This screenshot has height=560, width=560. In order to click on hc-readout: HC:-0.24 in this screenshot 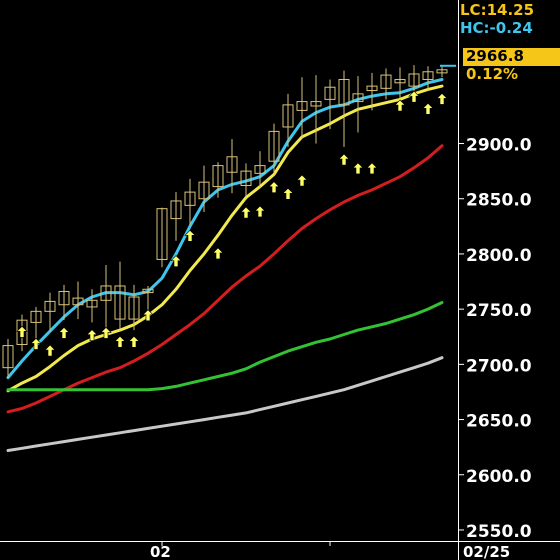, I will do `click(496, 28)`.